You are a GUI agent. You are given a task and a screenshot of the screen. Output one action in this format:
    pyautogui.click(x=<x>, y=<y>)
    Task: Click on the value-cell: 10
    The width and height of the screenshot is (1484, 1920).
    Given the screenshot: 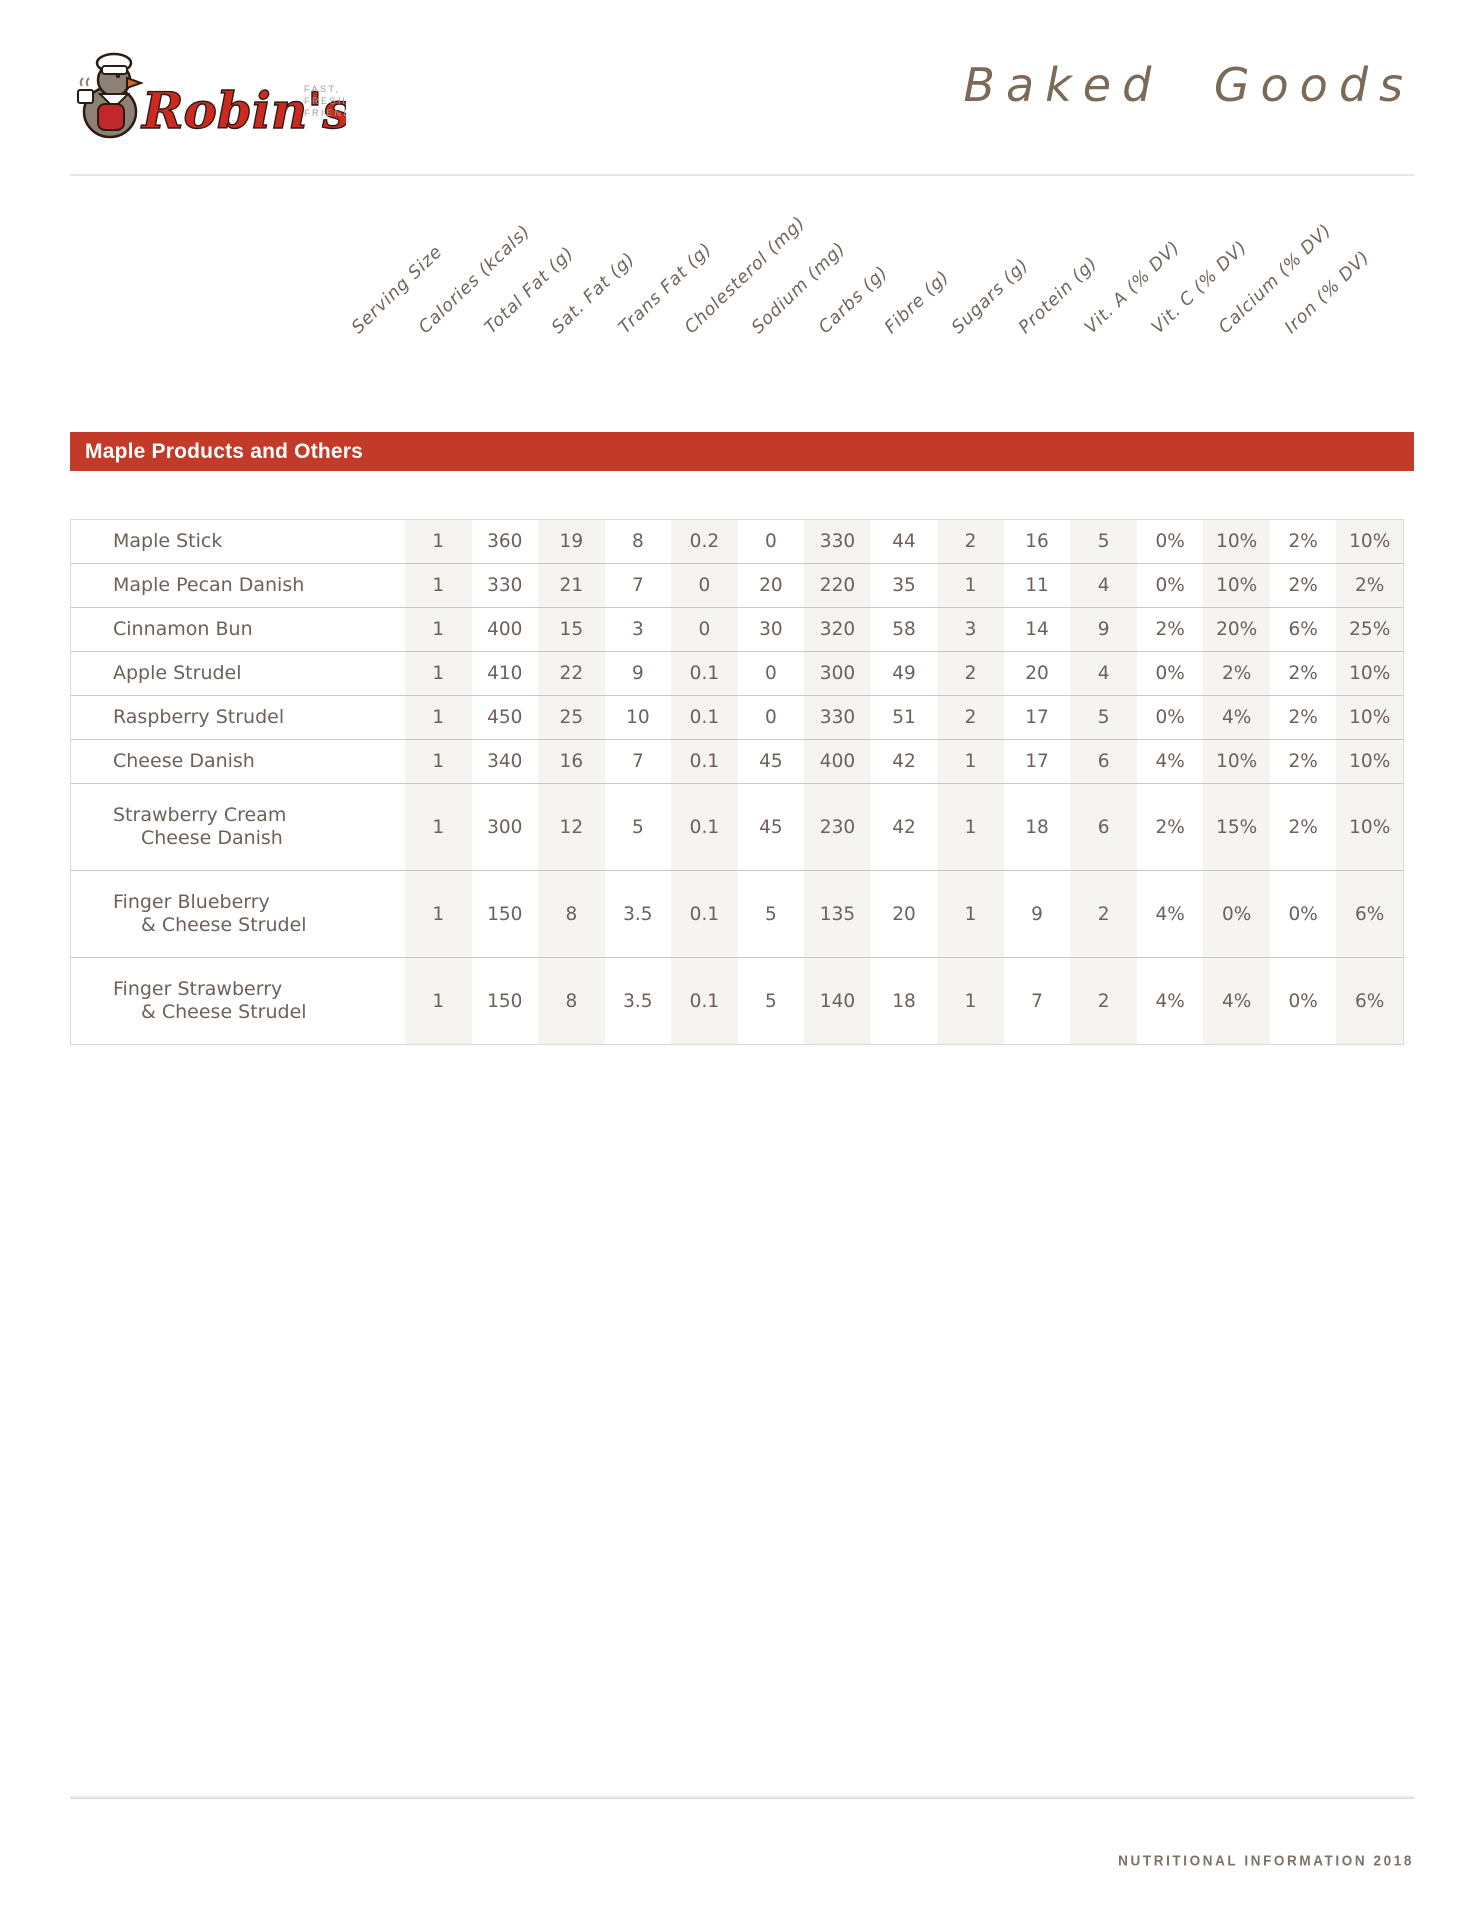 What is the action you would take?
    pyautogui.click(x=638, y=717)
    